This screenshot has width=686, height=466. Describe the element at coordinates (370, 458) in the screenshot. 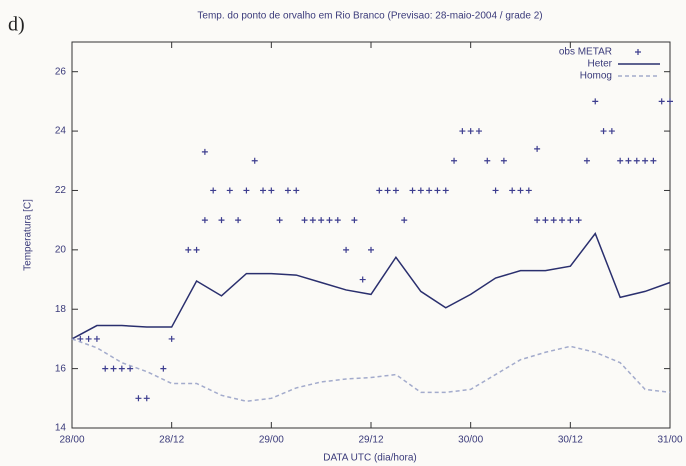

I see `x-axis-label: DATA UTC (dia/hora)` at that location.